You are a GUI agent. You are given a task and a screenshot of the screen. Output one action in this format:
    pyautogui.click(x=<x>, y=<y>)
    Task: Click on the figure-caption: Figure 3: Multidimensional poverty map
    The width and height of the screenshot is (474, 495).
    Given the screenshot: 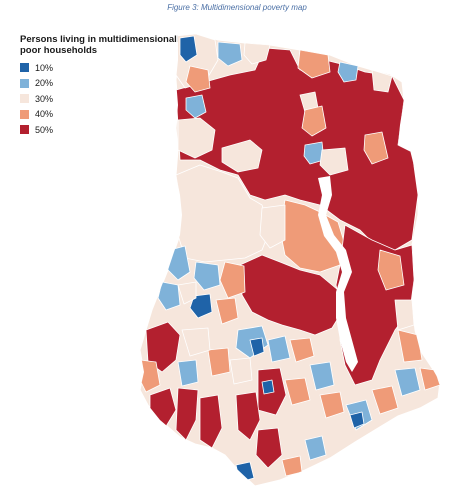 What is the action you would take?
    pyautogui.click(x=237, y=7)
    